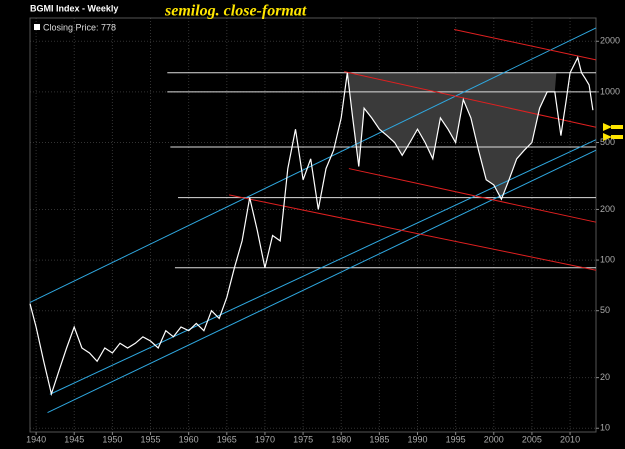 The image size is (625, 449). I want to click on x-tick-label: 1955, so click(151, 439).